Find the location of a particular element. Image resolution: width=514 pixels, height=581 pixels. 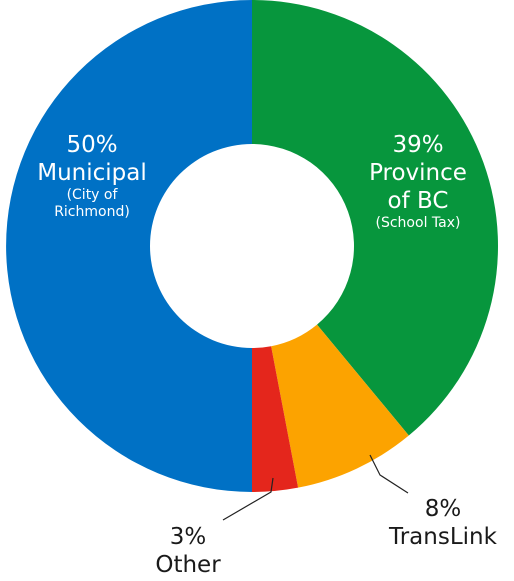

leader-line-other is located at coordinates (248, 499).